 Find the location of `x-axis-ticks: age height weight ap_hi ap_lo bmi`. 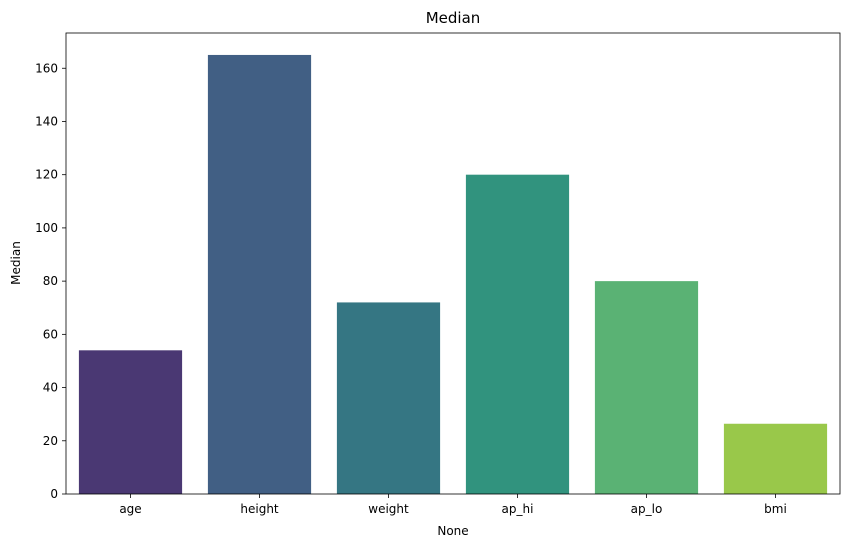

x-axis-ticks: age height weight ap_hi ap_lo bmi is located at coordinates (453, 505).